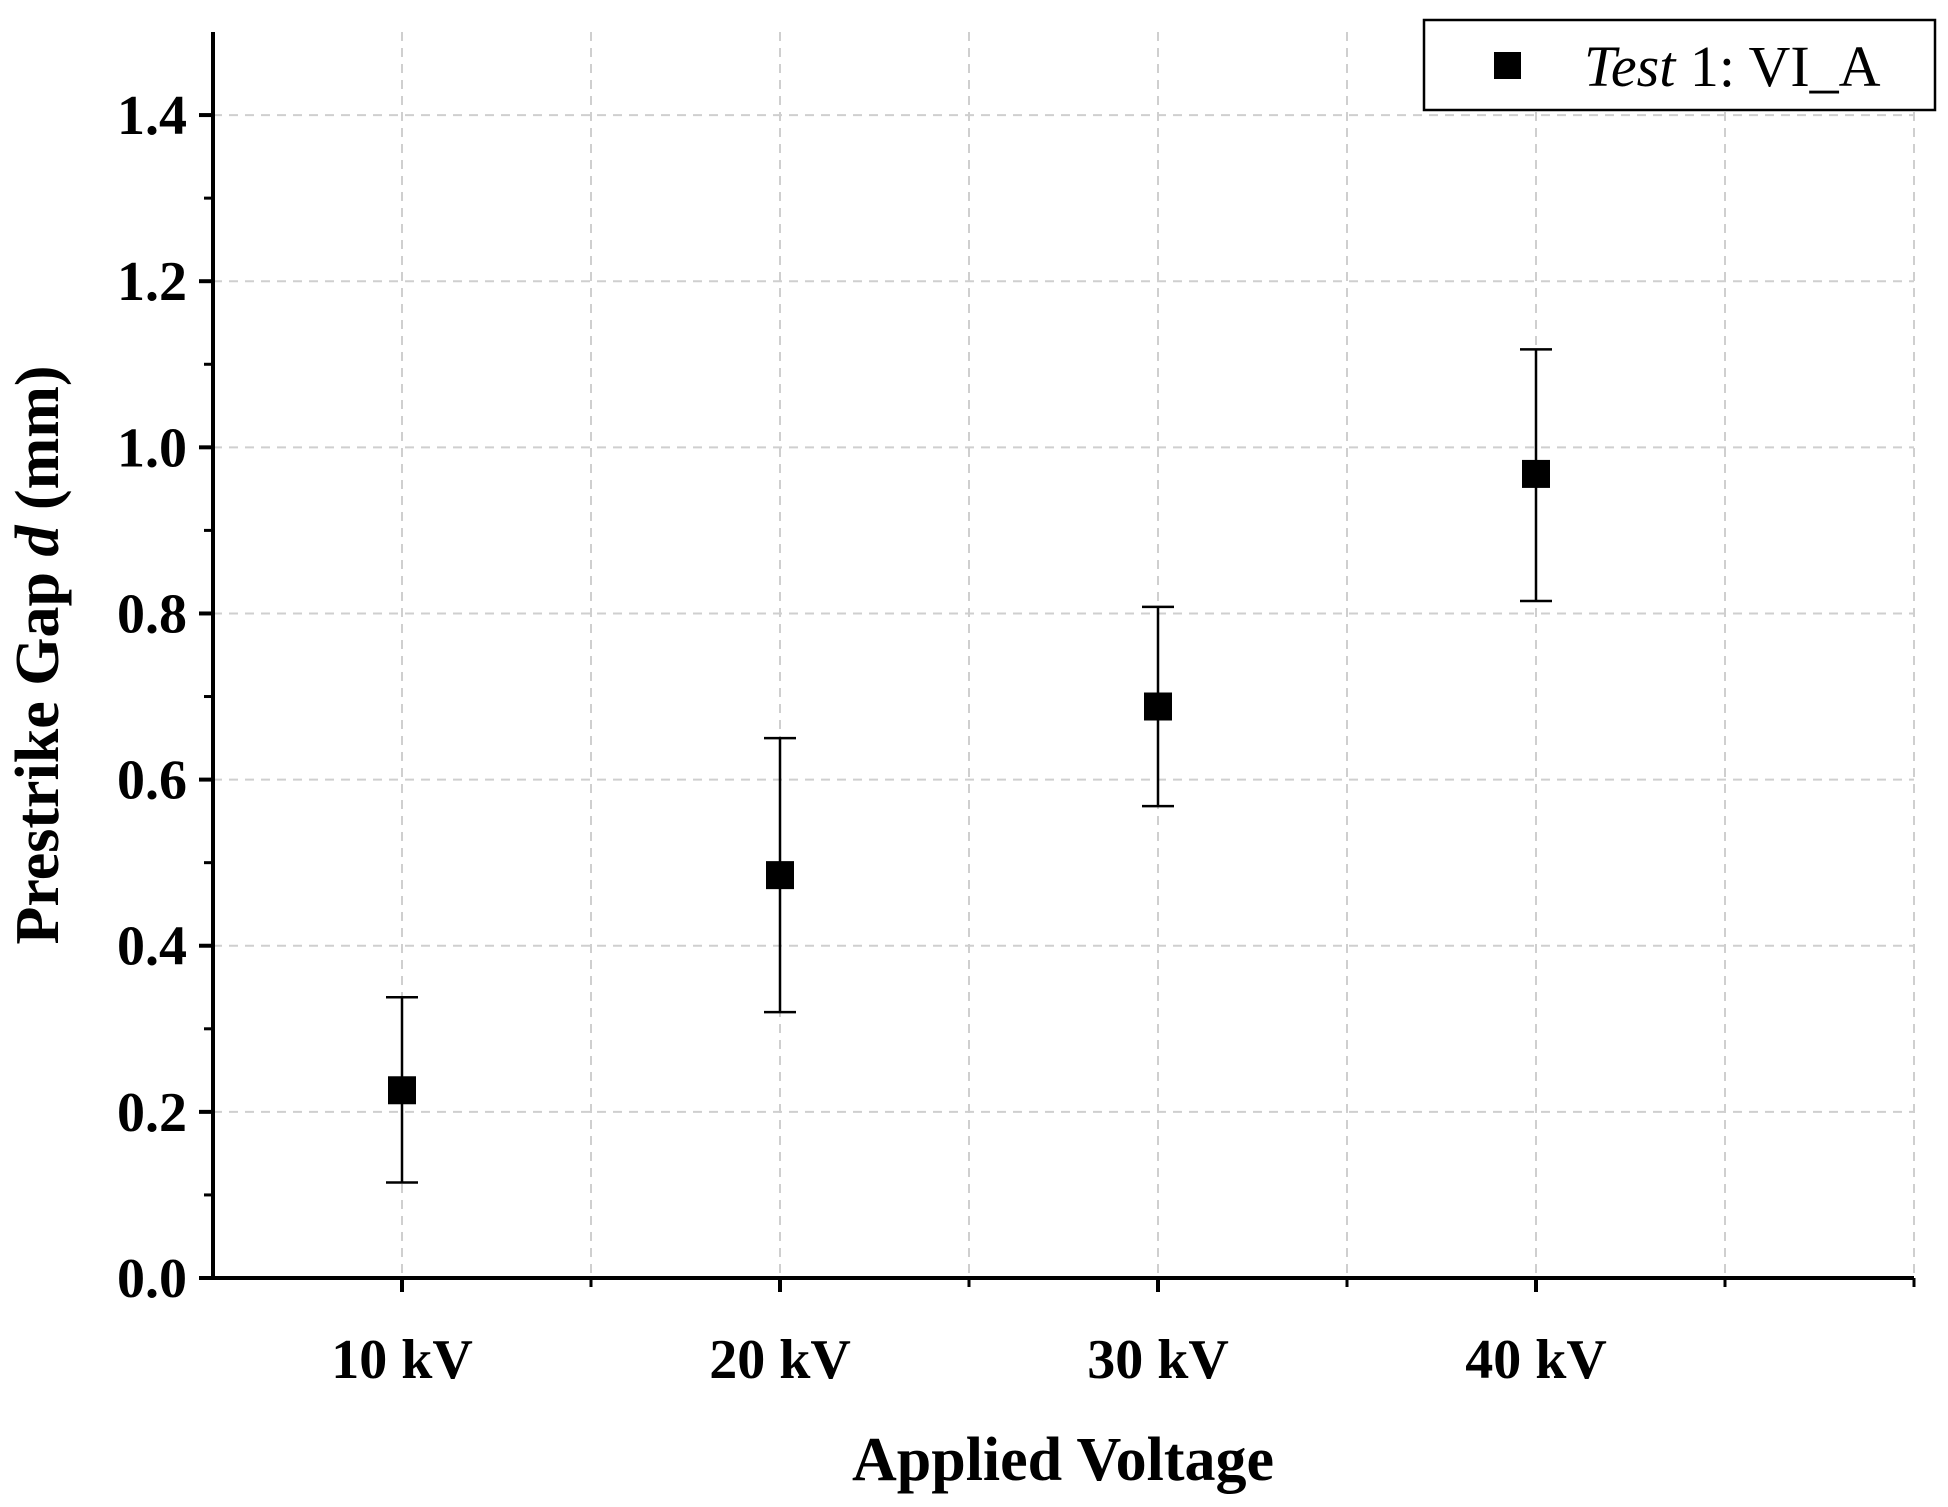 The width and height of the screenshot is (1948, 1507). What do you see at coordinates (1536, 1360) in the screenshot?
I see `x-tick-label: 40 kV` at bounding box center [1536, 1360].